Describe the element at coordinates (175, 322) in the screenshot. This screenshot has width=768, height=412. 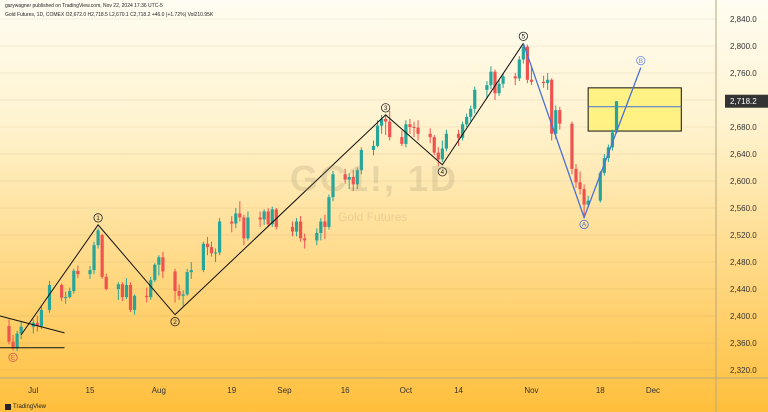
I see `wave-label-text: 2` at that location.